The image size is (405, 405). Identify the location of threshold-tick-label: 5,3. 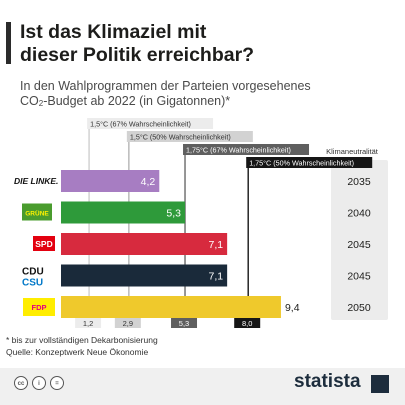
(184, 323).